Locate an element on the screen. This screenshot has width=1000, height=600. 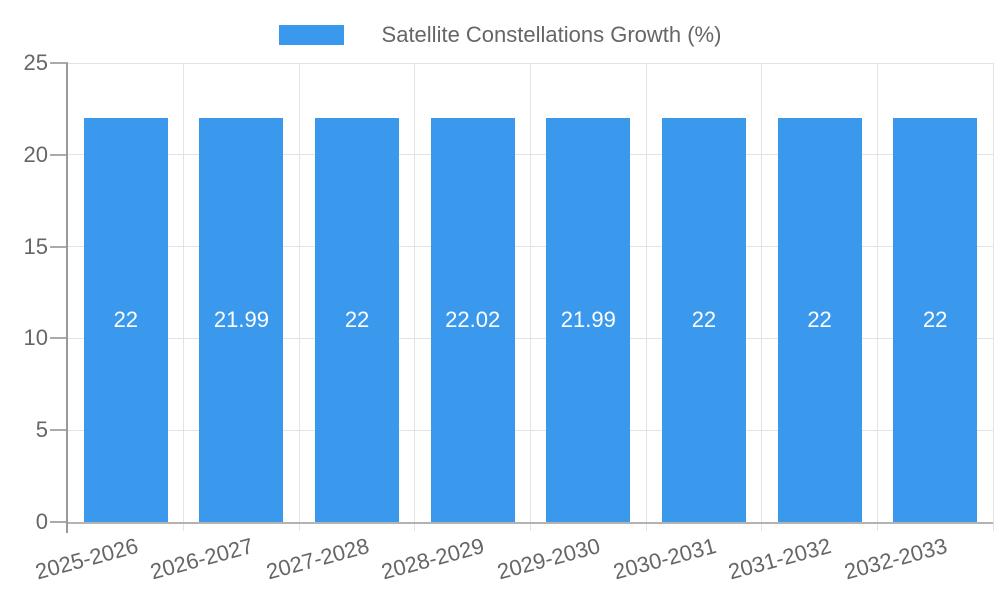
legend-swatch-icon is located at coordinates (311, 35).